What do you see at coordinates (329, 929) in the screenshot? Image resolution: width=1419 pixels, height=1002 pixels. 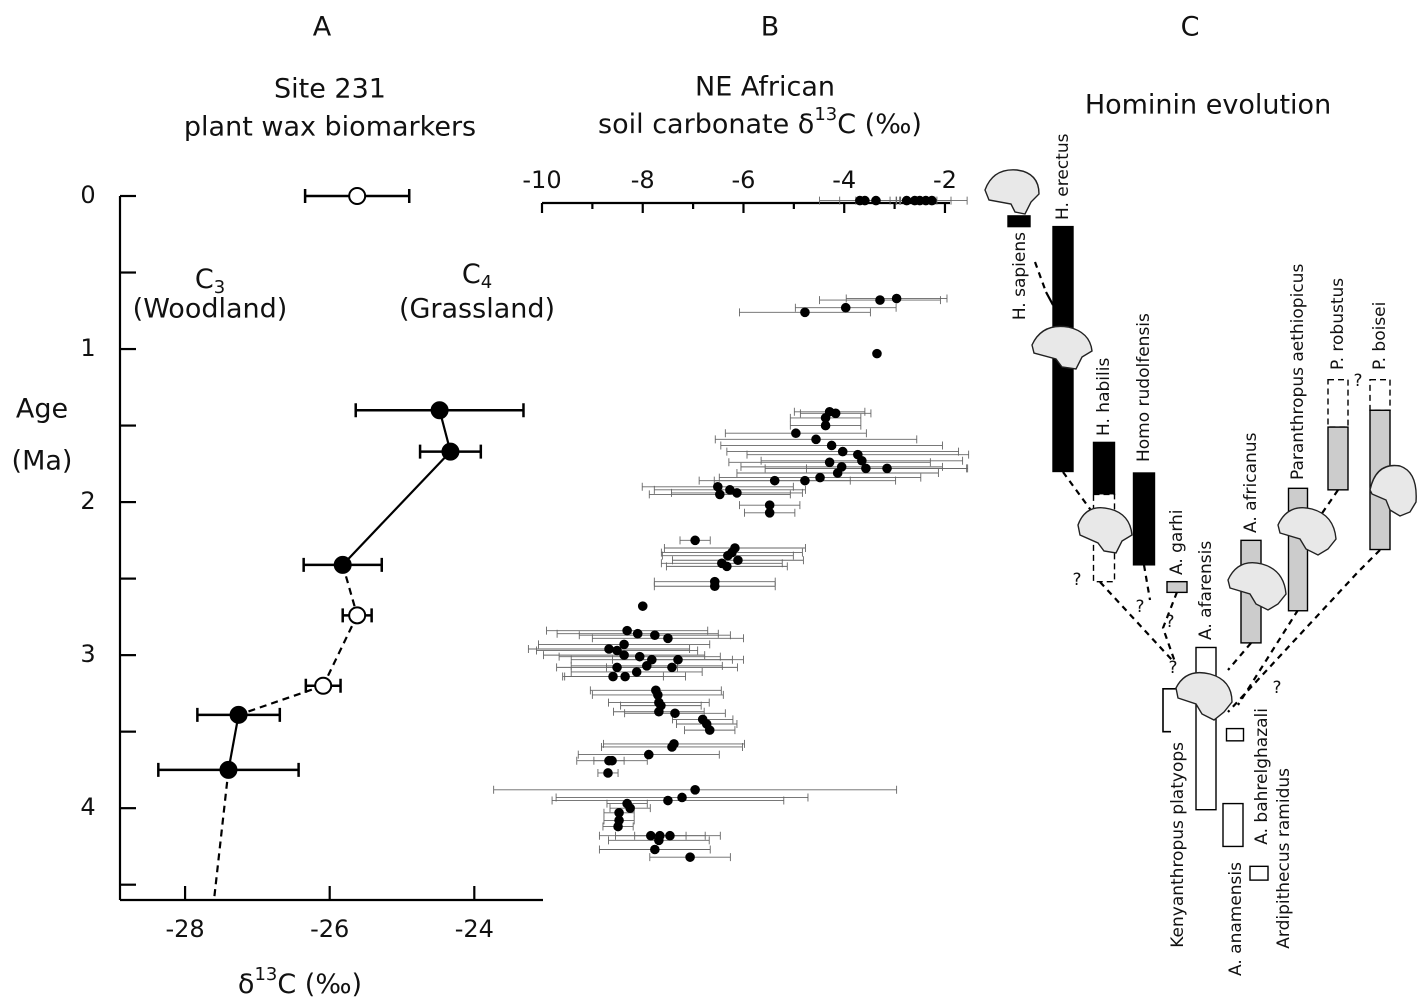 I see `x-tick-label: -26` at bounding box center [329, 929].